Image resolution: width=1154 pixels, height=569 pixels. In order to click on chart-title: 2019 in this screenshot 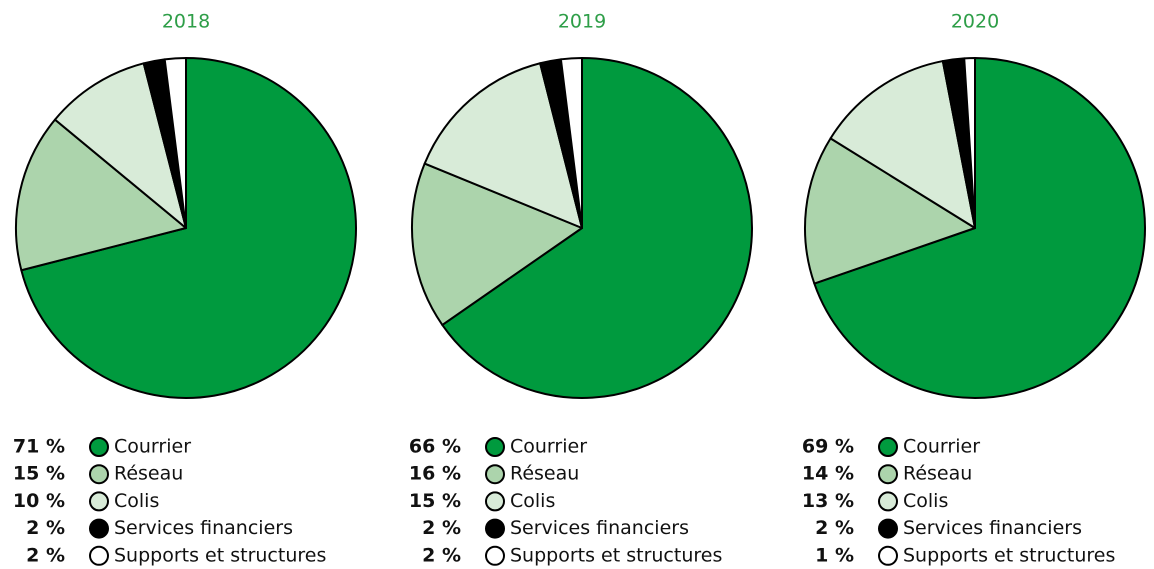, I will do `click(582, 22)`.